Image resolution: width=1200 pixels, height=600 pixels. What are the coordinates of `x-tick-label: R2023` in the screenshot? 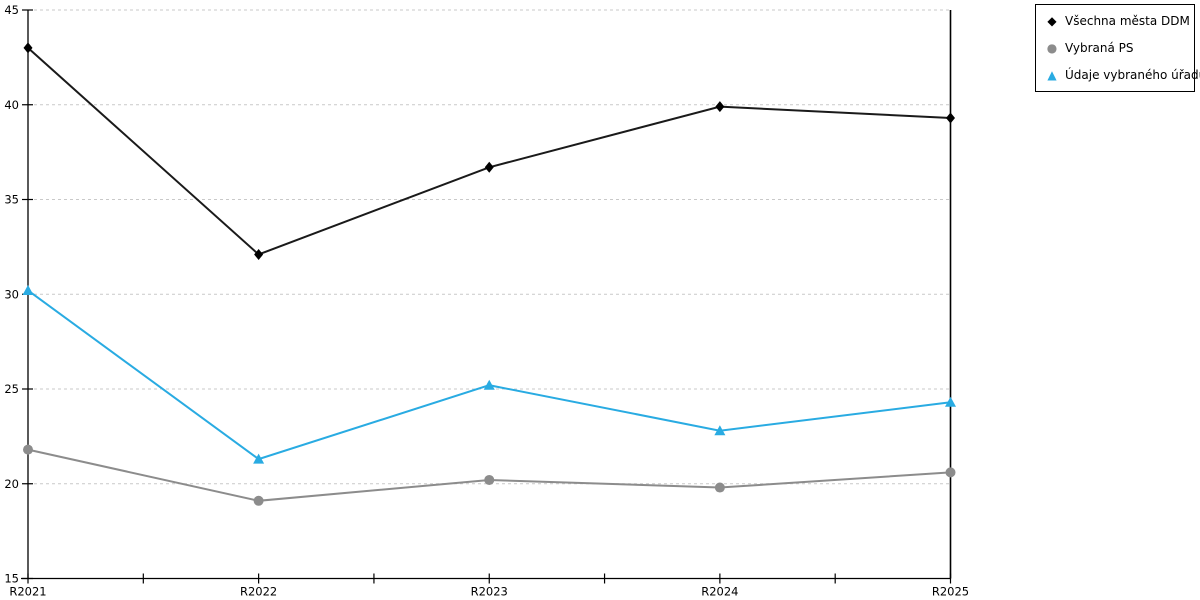 It's located at (489, 592).